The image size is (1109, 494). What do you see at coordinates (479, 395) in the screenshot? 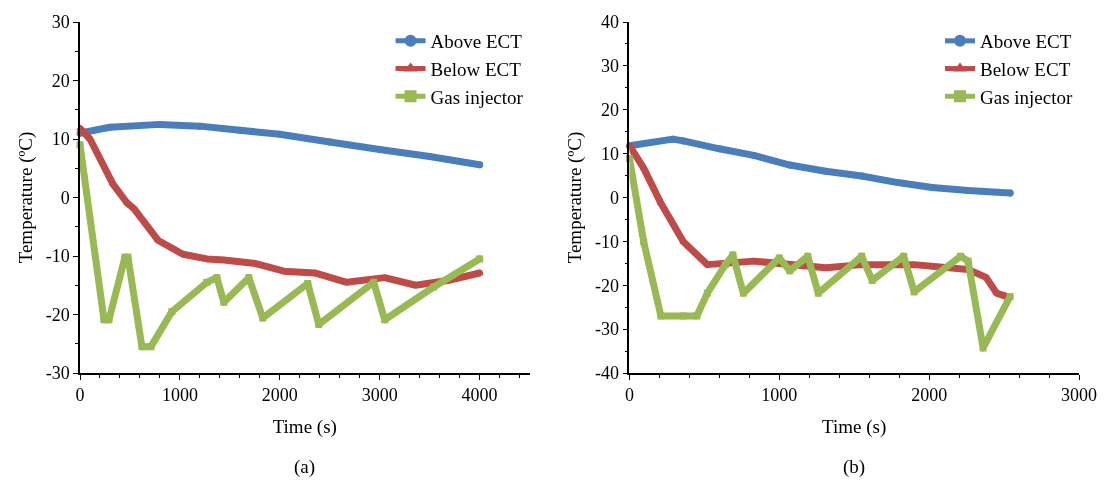
I see `x-tick-label: 4000` at bounding box center [479, 395].